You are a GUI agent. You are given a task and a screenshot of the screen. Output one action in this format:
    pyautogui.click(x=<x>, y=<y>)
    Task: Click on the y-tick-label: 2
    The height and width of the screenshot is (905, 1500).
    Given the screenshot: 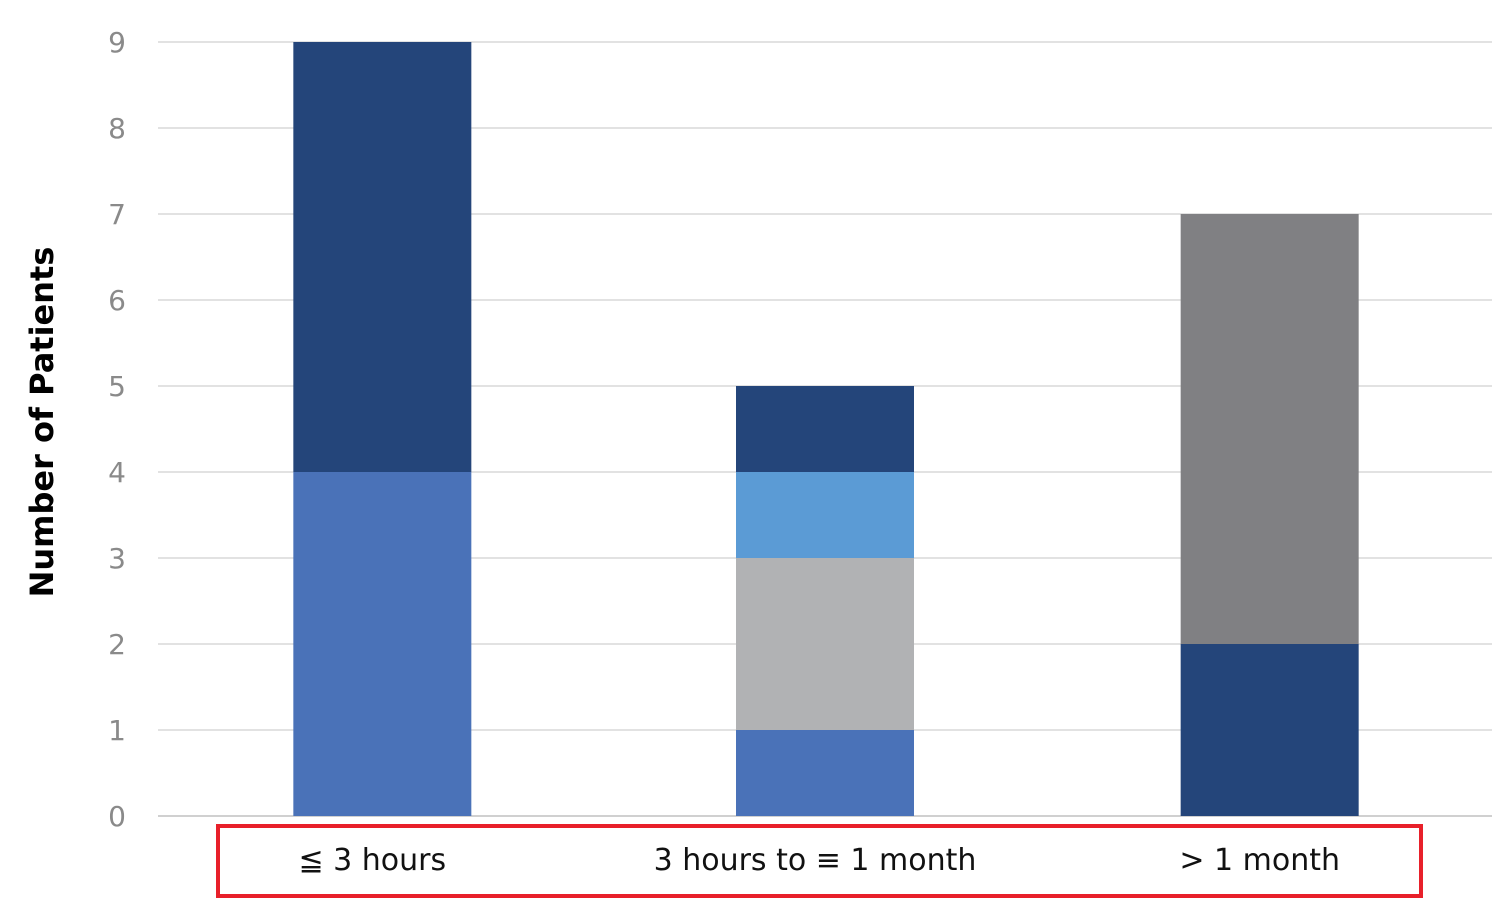 What is the action you would take?
    pyautogui.click(x=117, y=644)
    